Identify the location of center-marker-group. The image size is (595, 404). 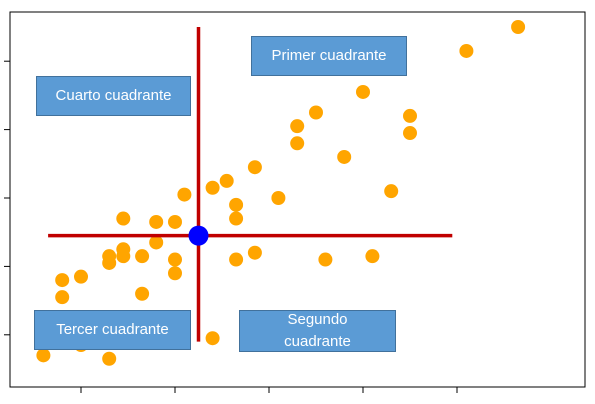
(198, 235).